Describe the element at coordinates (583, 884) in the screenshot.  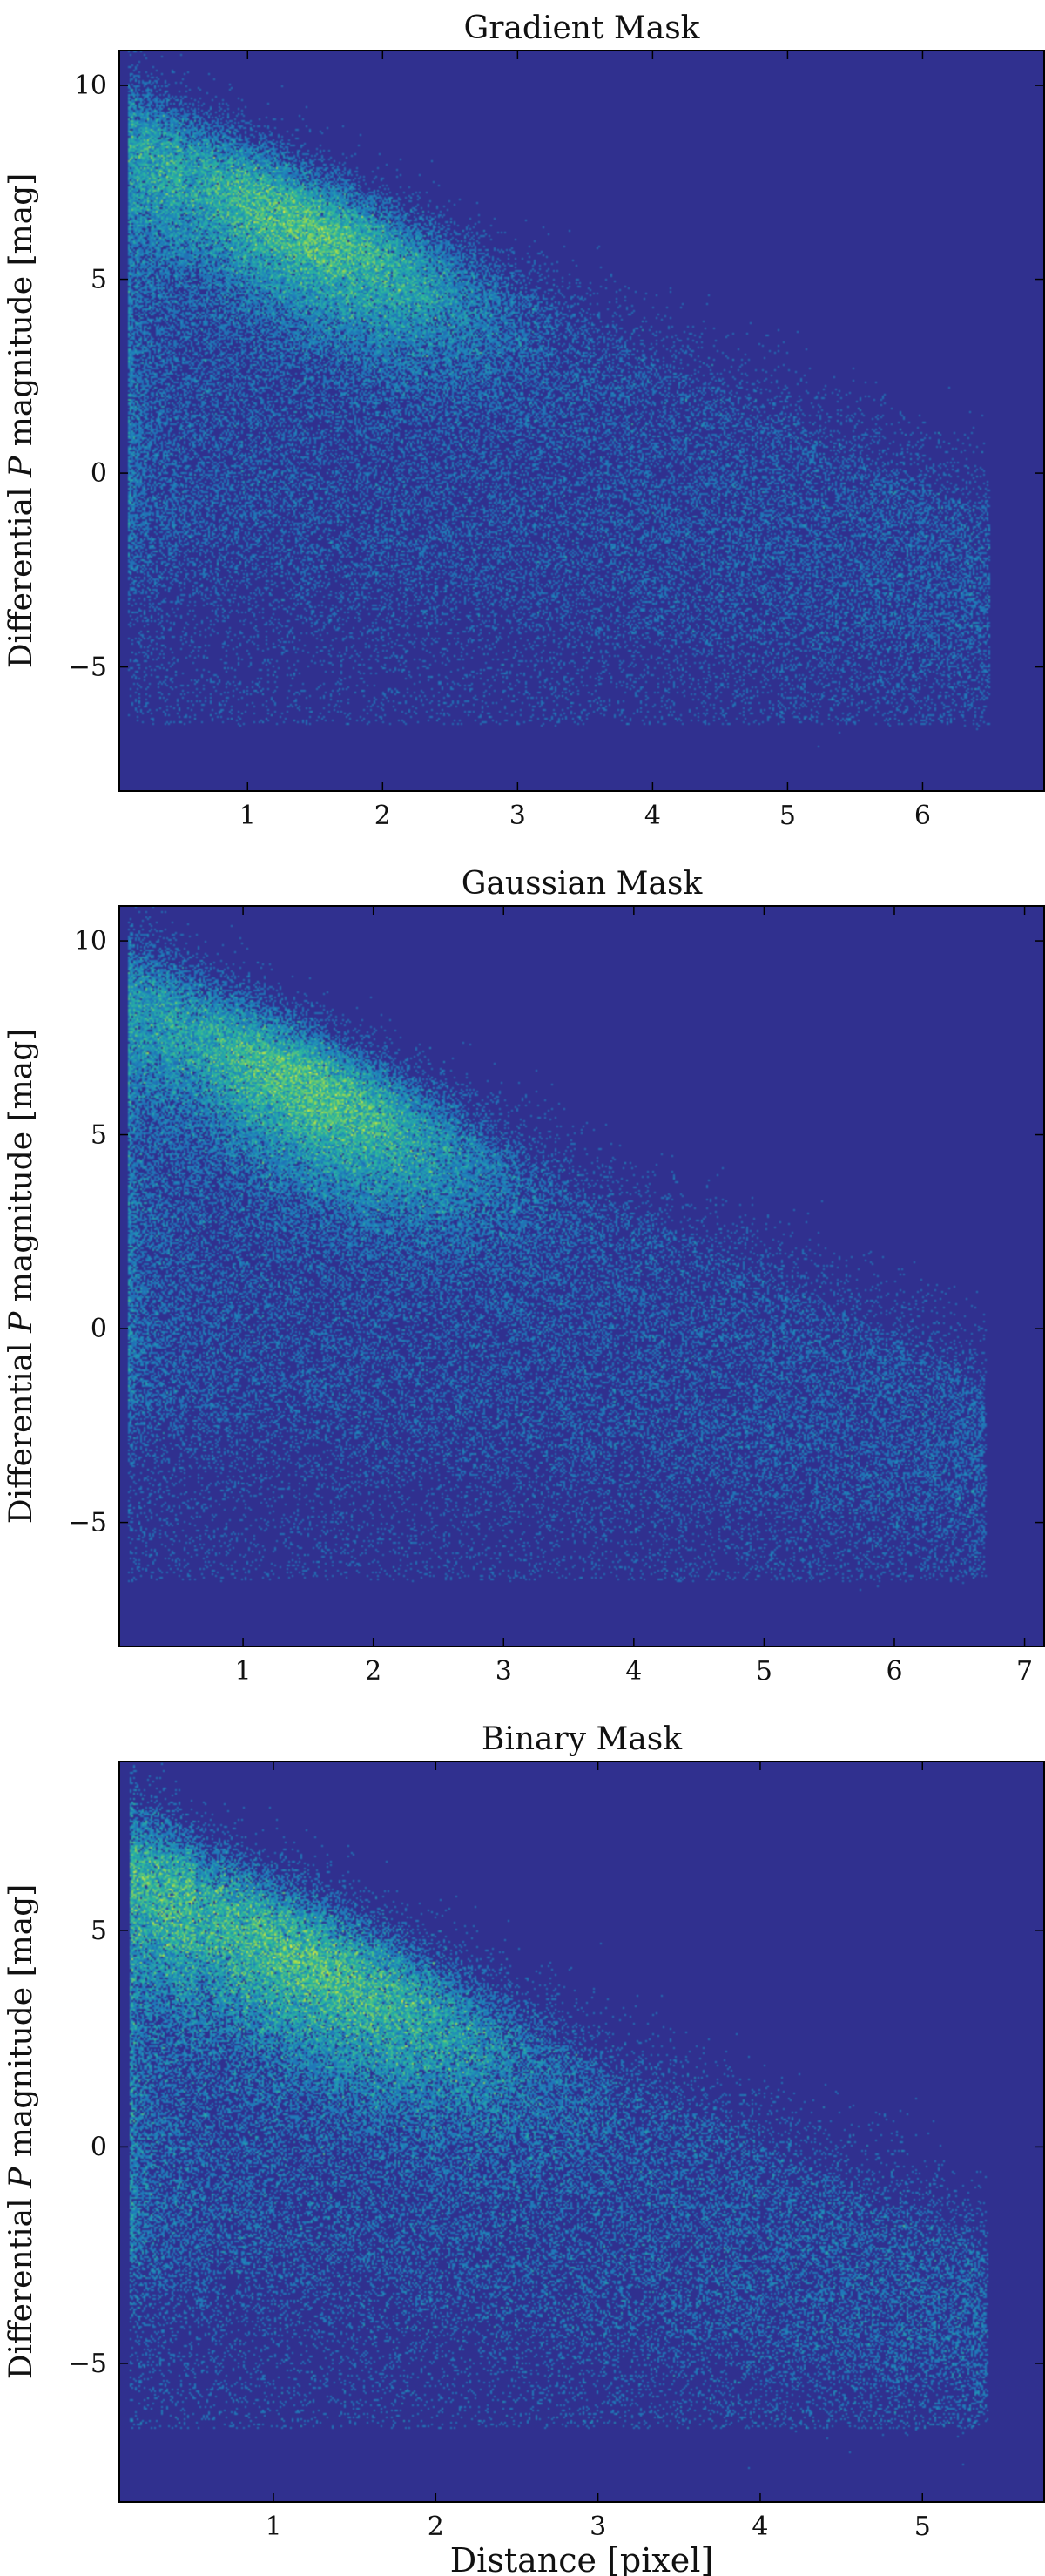
I see `chart-title: Gaussian Mask` at that location.